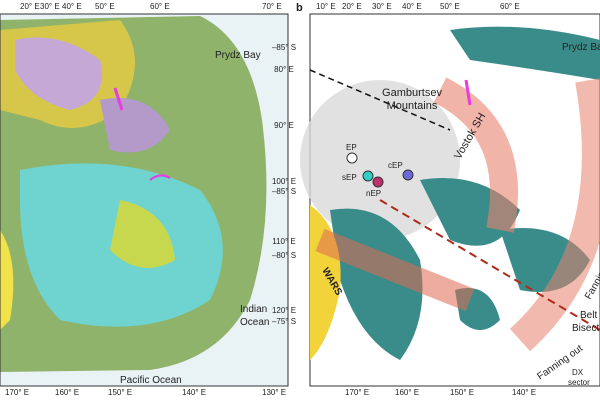  I want to click on pole-cep, so click(408, 175).